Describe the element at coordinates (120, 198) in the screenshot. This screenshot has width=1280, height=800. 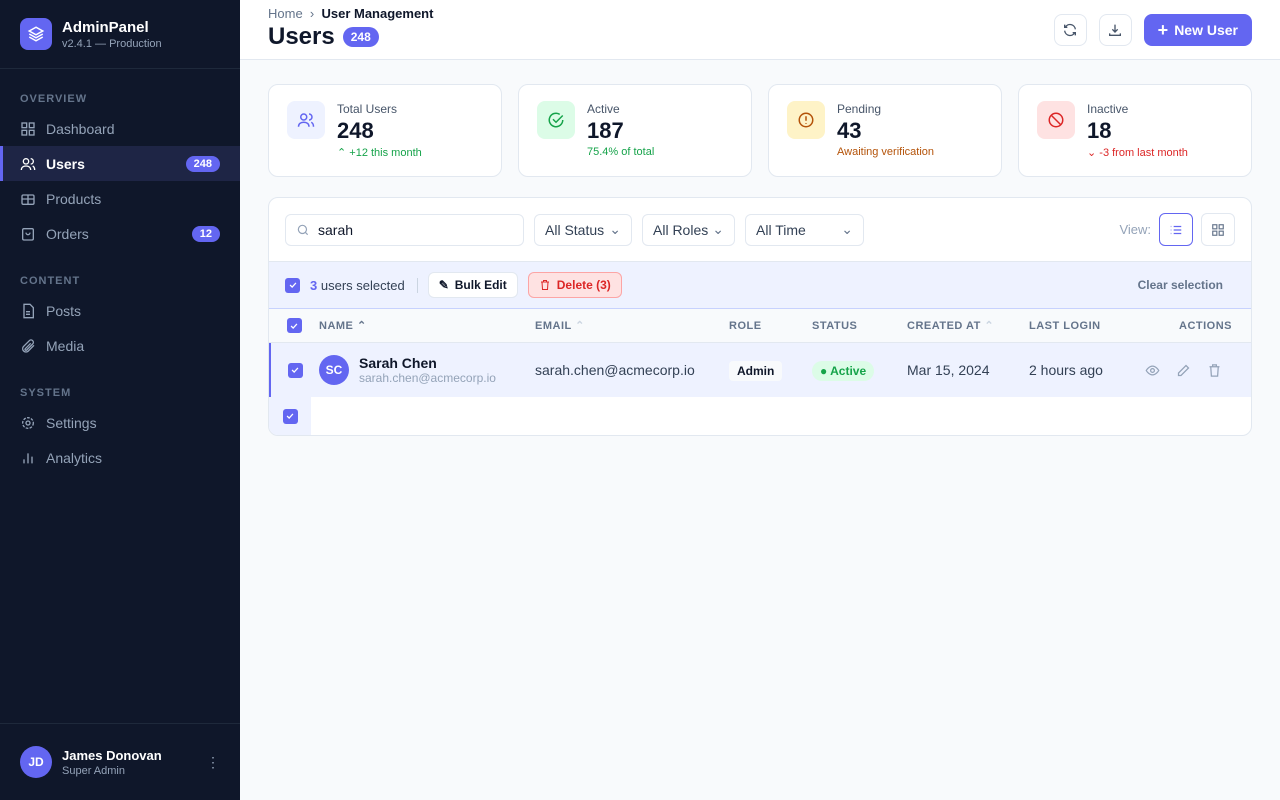
I see `sidebar-item-products: Products` at that location.